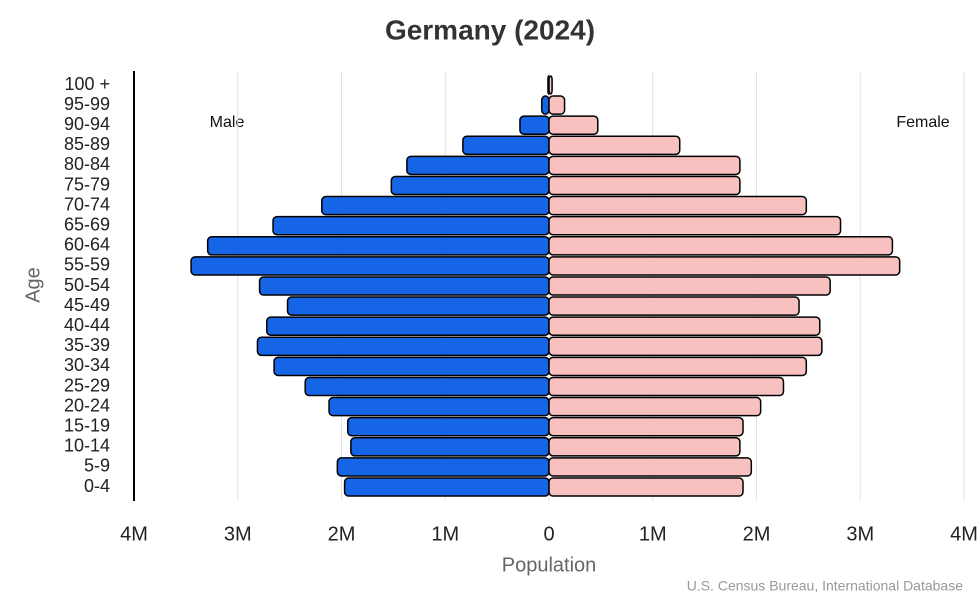  I want to click on y-tick-label: 100 +, so click(87, 84).